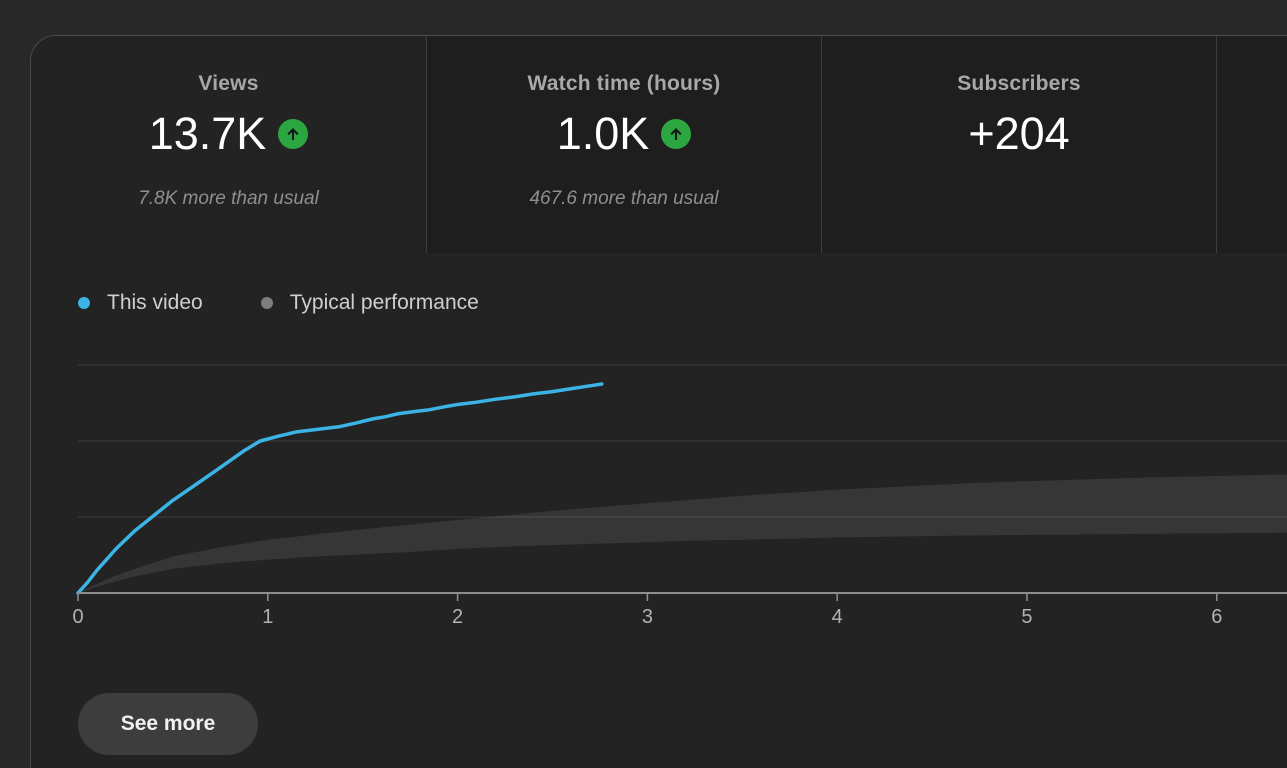  Describe the element at coordinates (458, 617) in the screenshot. I see `x-tick-label: 2` at that location.